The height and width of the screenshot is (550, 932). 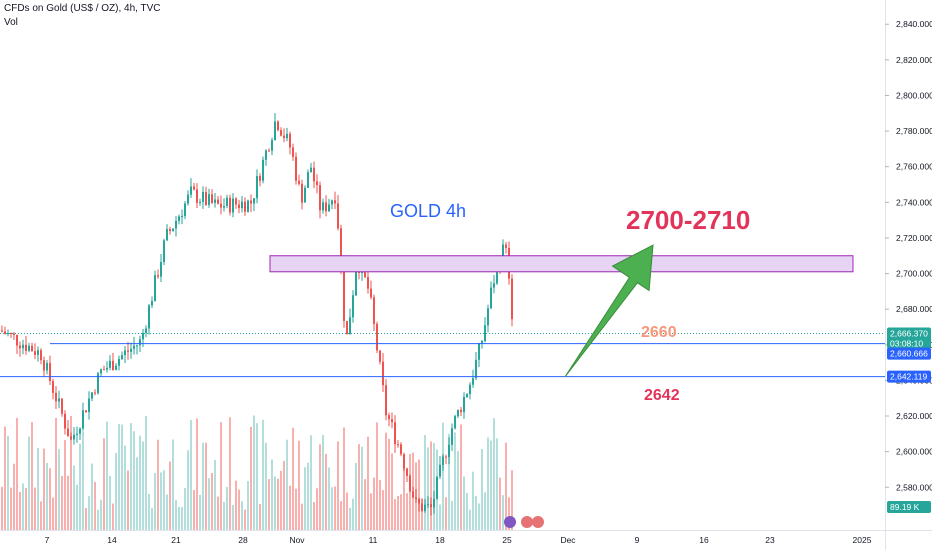 What do you see at coordinates (914, 238) in the screenshot?
I see `price-tick-label: 2,720.000` at bounding box center [914, 238].